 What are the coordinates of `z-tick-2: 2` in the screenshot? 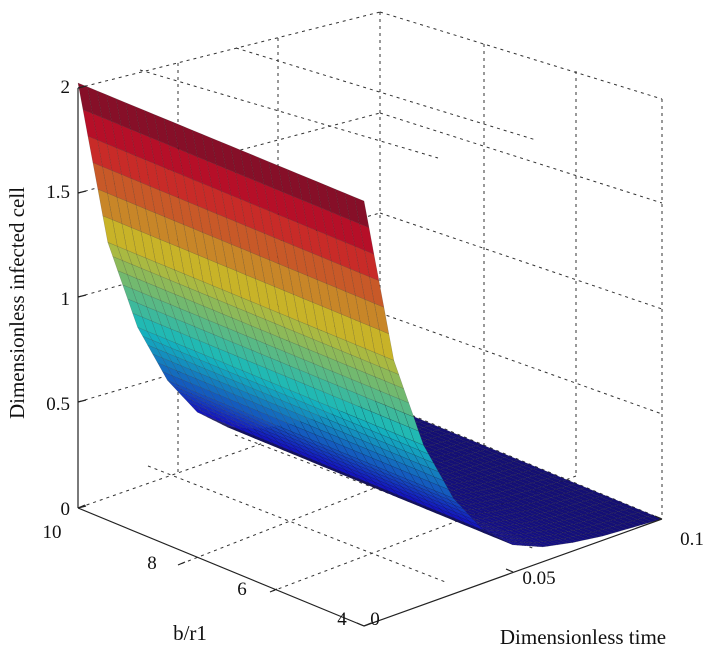 It's located at (66, 87).